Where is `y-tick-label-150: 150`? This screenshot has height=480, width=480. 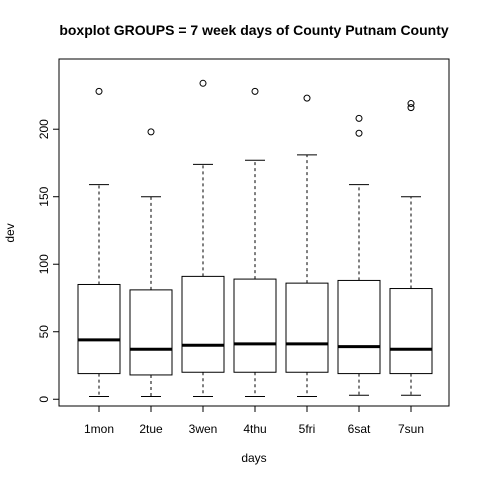
y-tick-label-150: 150 is located at coordinates (44, 196).